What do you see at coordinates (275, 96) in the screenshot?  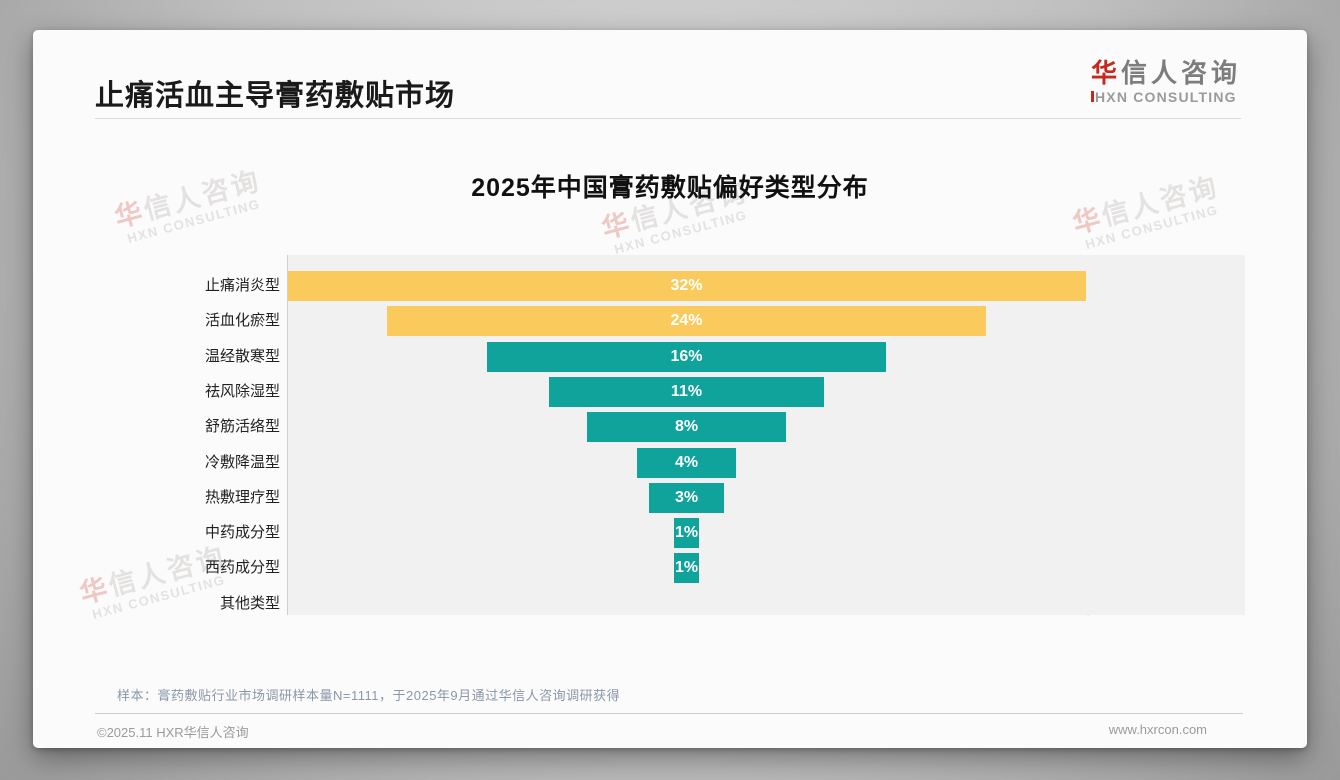 I see `page-title: 止痛活血主导膏药敷贴市场` at bounding box center [275, 96].